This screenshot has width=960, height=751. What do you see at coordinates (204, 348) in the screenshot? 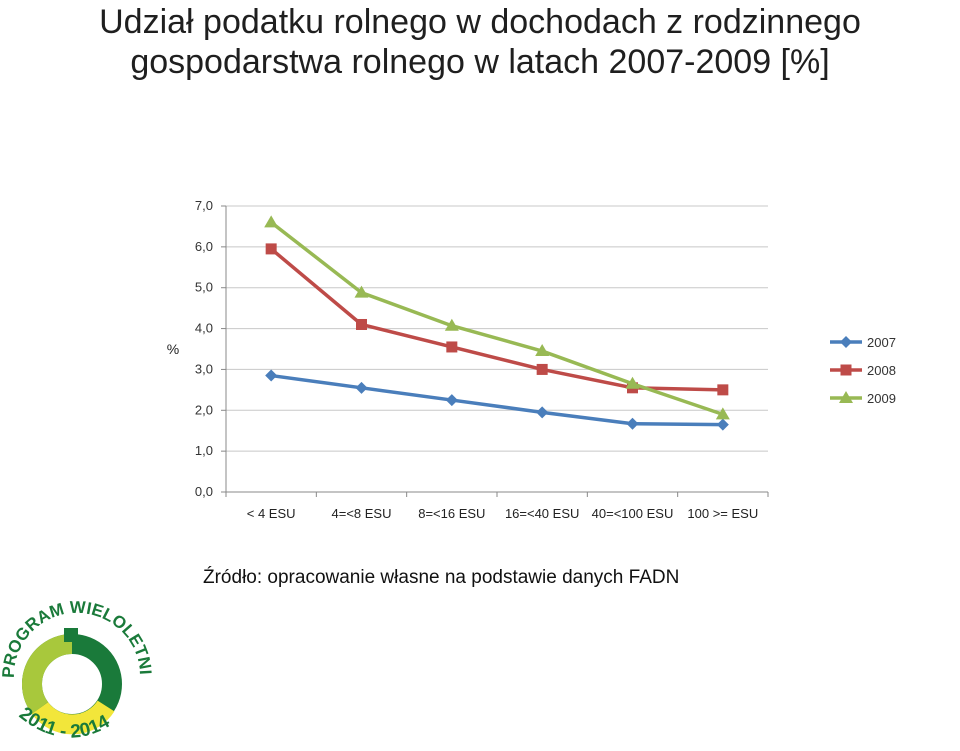
I see `y-tick-labels: 0,0 1,0 2,0 3,0 4,0 5,0 6,0 7,0` at bounding box center [204, 348].